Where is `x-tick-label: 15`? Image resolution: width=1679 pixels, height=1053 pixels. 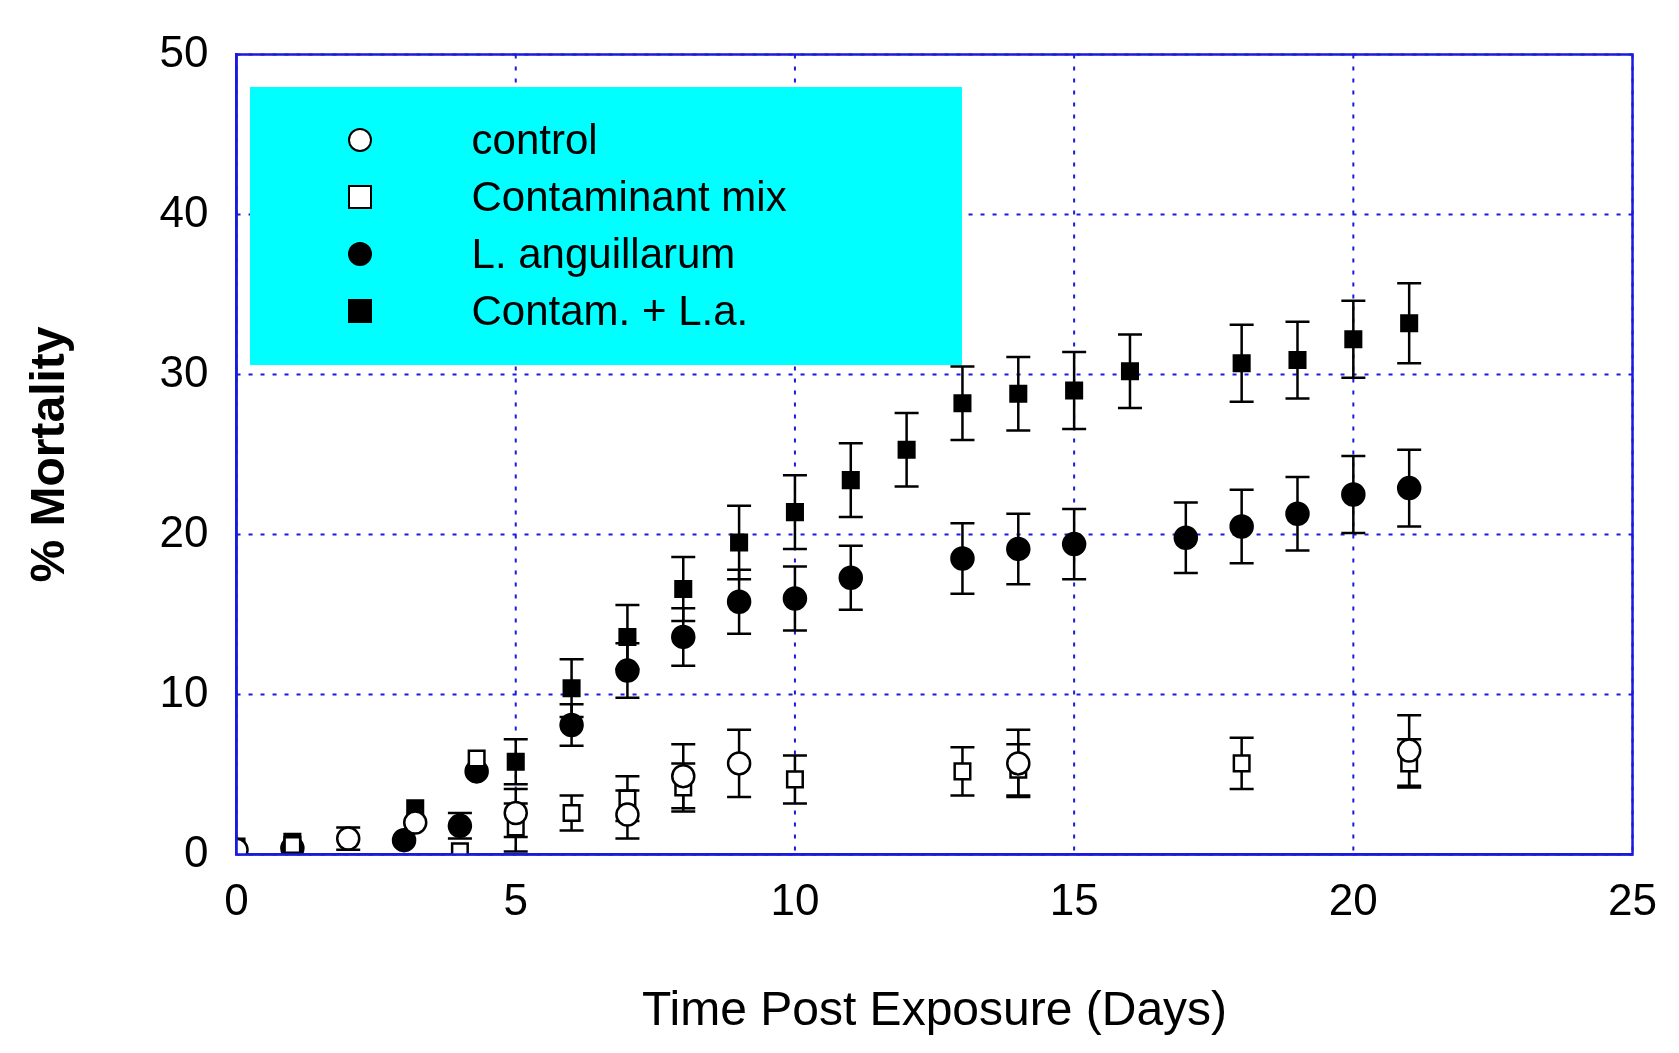 x-tick-label: 15 is located at coordinates (1074, 900).